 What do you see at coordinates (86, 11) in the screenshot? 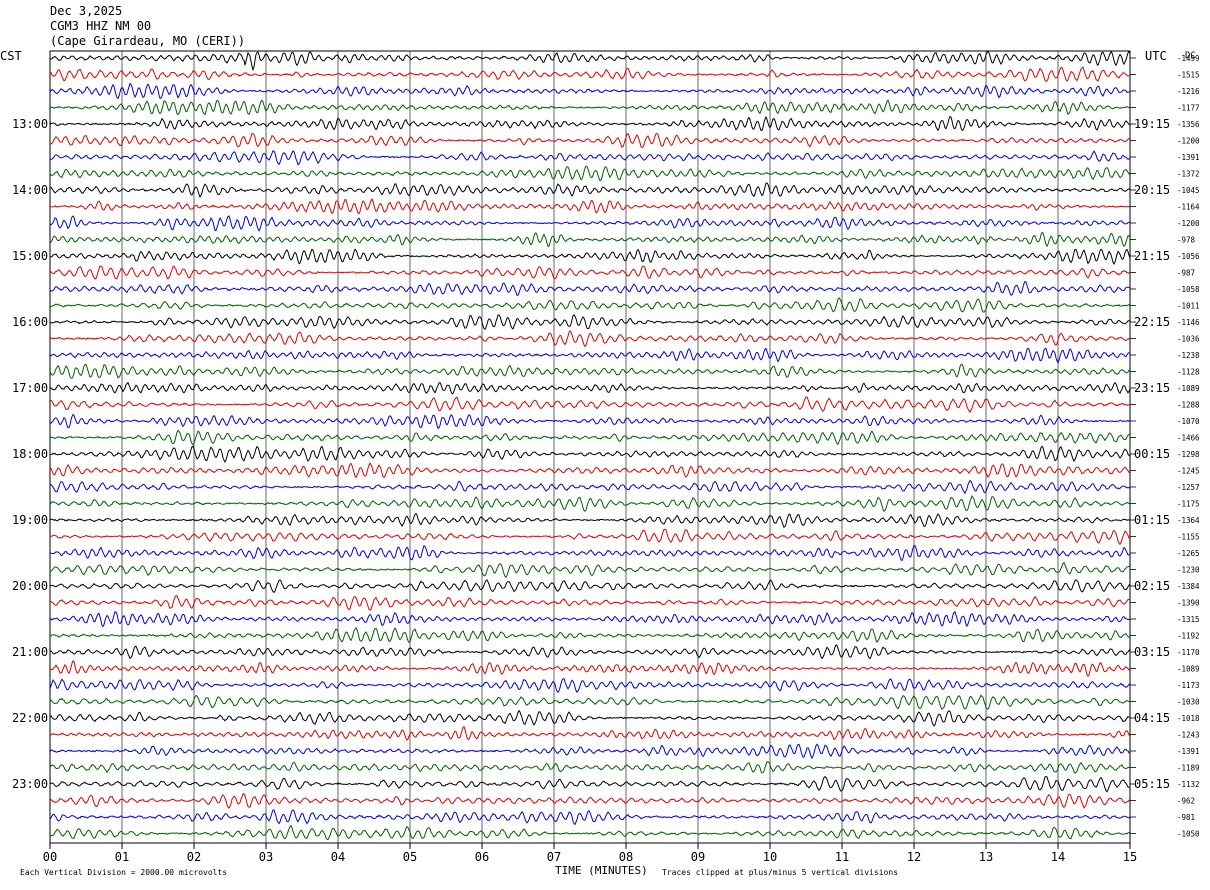
I see `date-label: Dec 3,2025` at bounding box center [86, 11].